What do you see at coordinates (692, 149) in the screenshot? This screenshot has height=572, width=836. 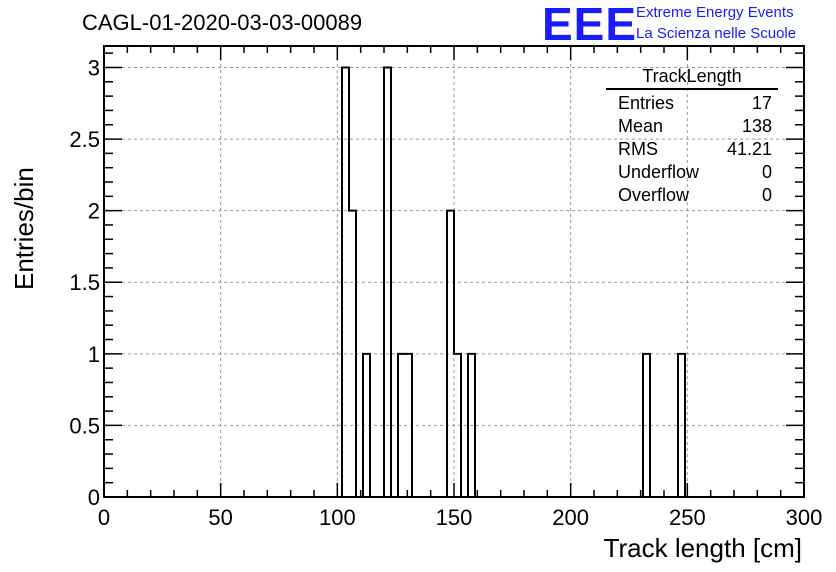 I see `stats-row-rms: RMS 41.21` at bounding box center [692, 149].